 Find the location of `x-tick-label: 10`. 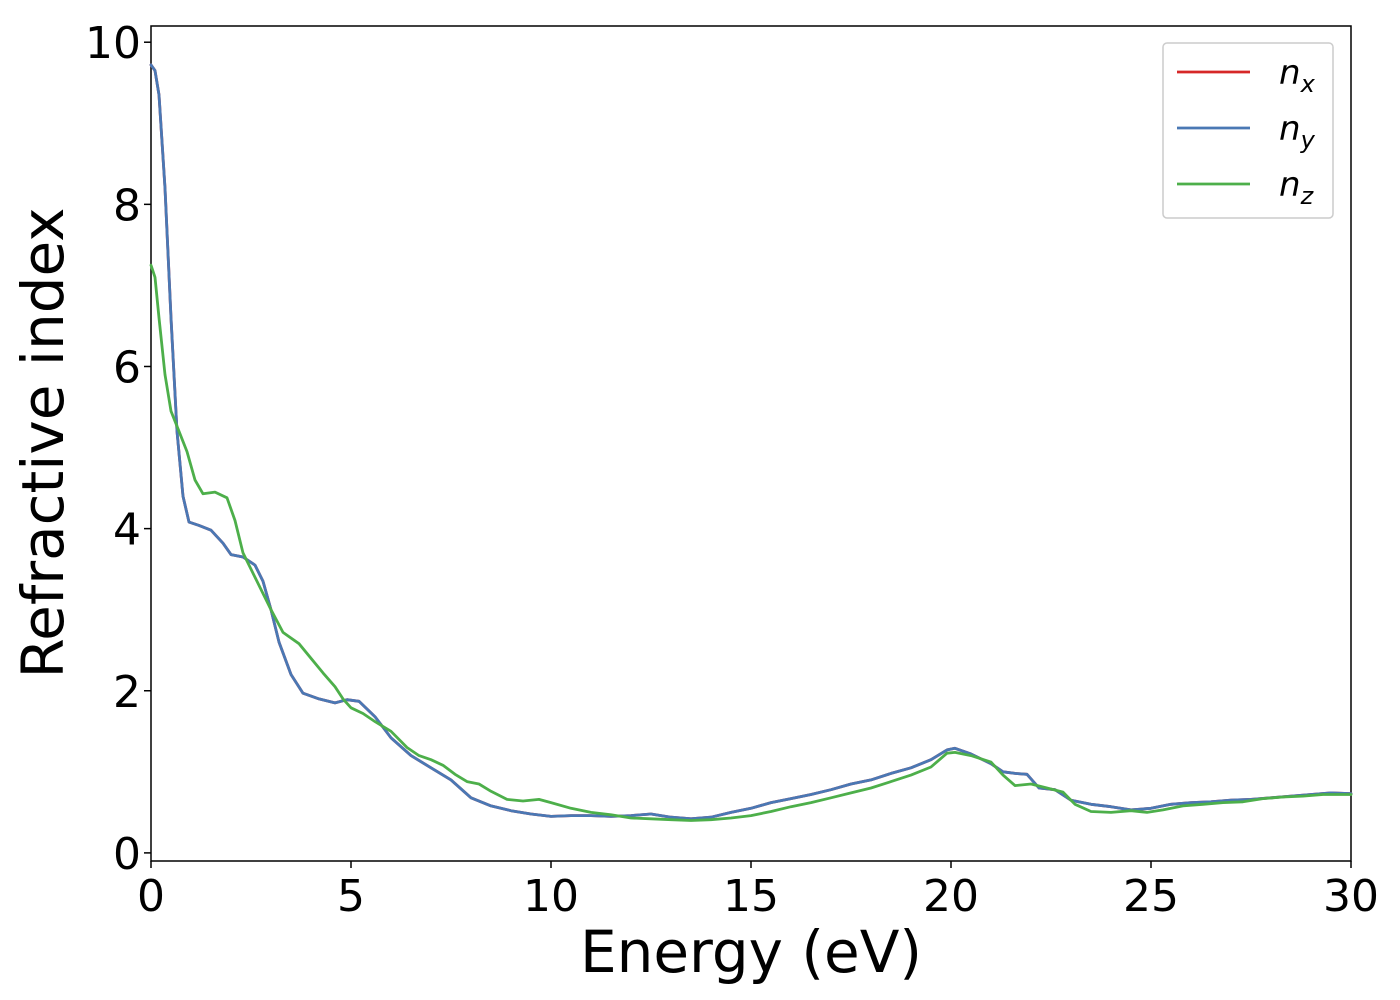

x-tick-label: 10 is located at coordinates (551, 896).